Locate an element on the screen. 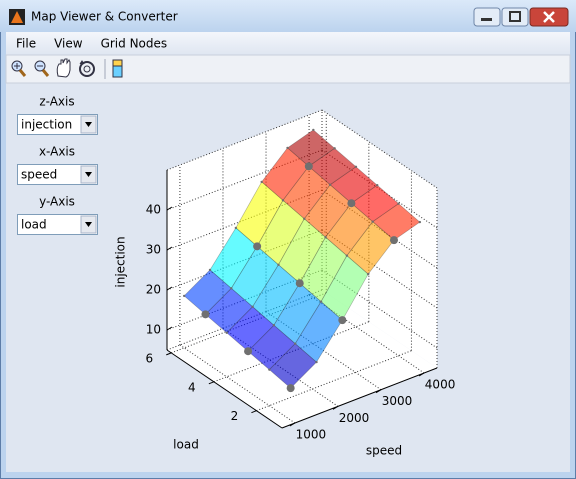  maximize-glyph is located at coordinates (515, 16).